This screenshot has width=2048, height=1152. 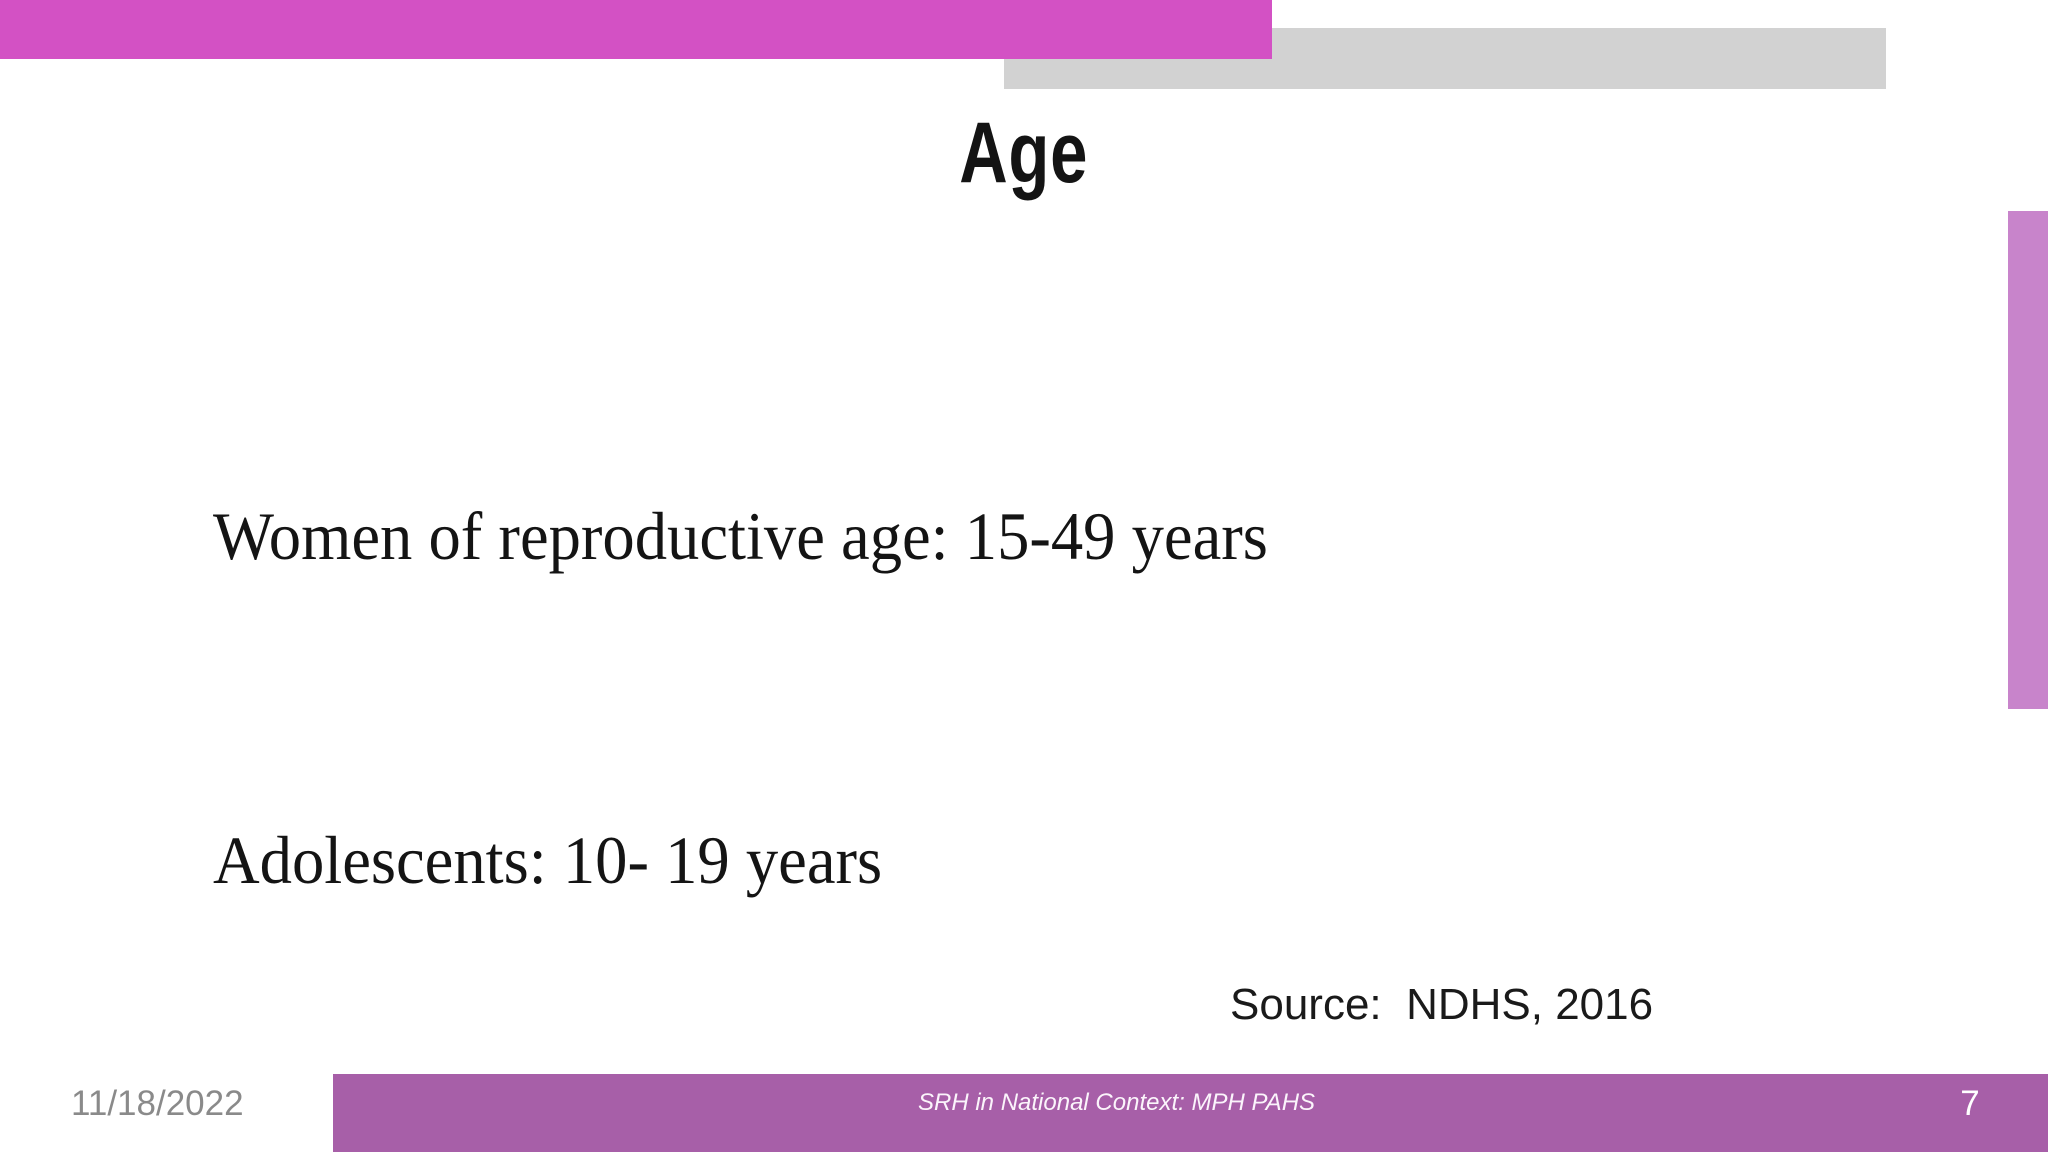 What do you see at coordinates (2028, 460) in the screenshot?
I see `right-accent-bar` at bounding box center [2028, 460].